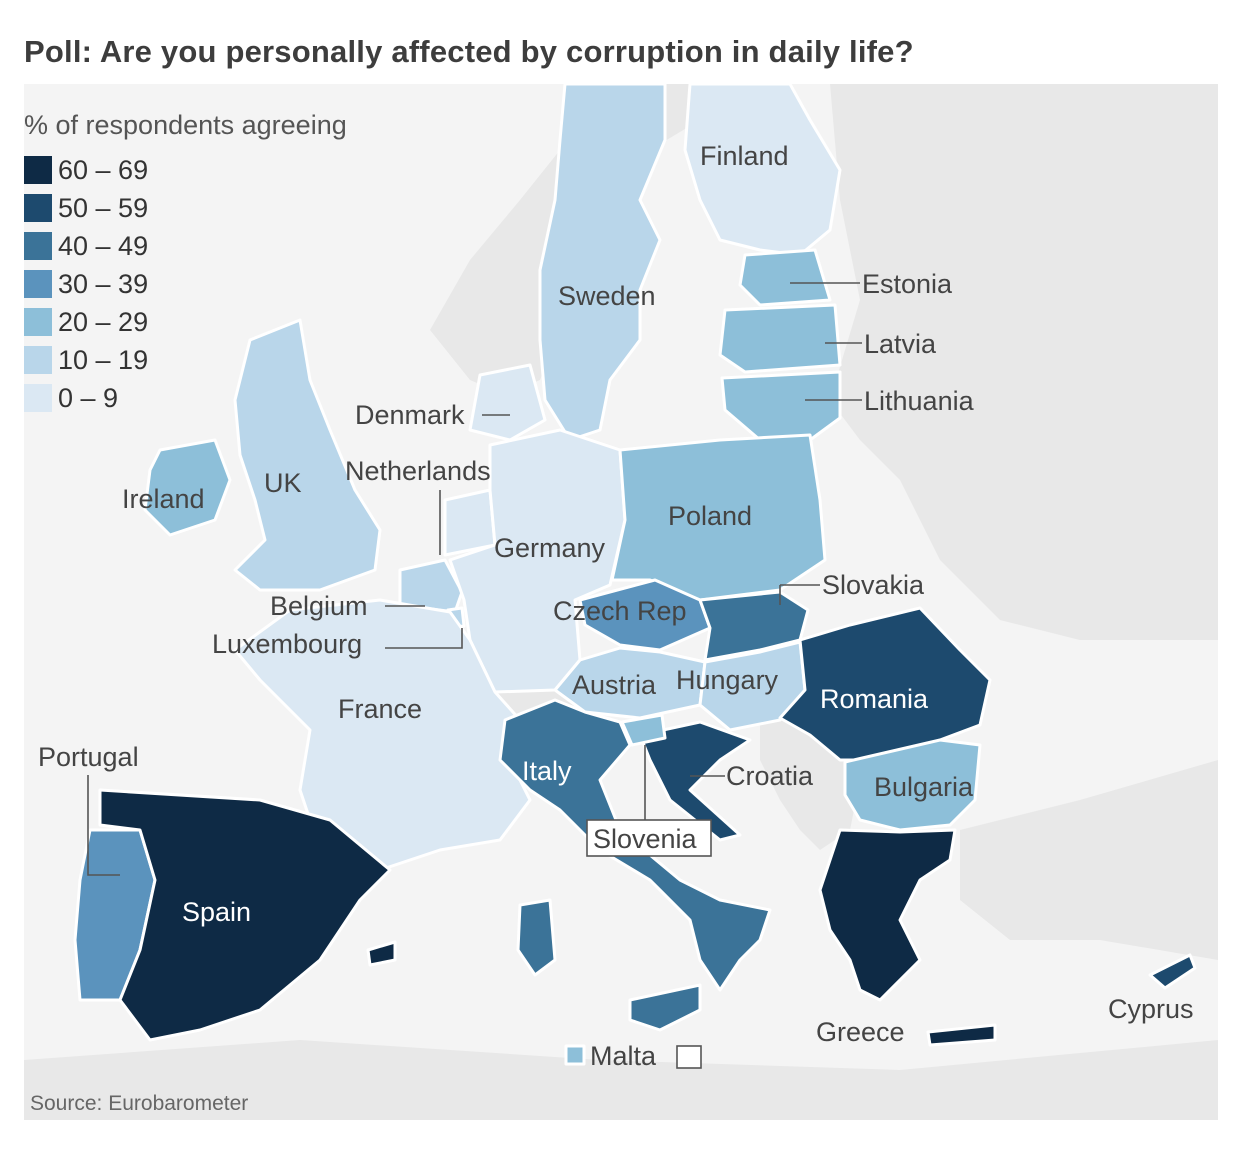 This screenshot has height=1155, width=1242. Describe the element at coordinates (887, 915) in the screenshot. I see `country-greece` at that location.